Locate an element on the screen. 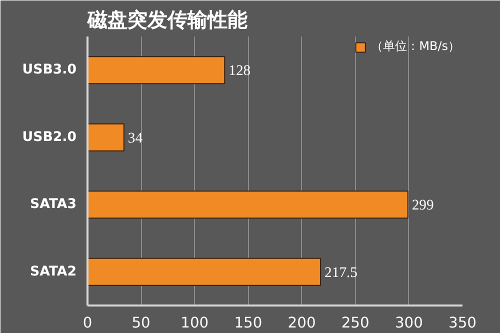 The height and width of the screenshot is (333, 500). data-label: 128 is located at coordinates (239, 71).